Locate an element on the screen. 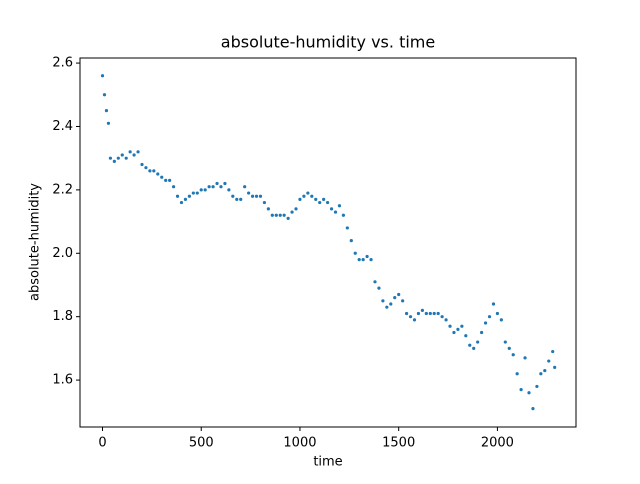 This screenshot has height=484, width=640. y-tick-label: 1.6 is located at coordinates (62, 380).